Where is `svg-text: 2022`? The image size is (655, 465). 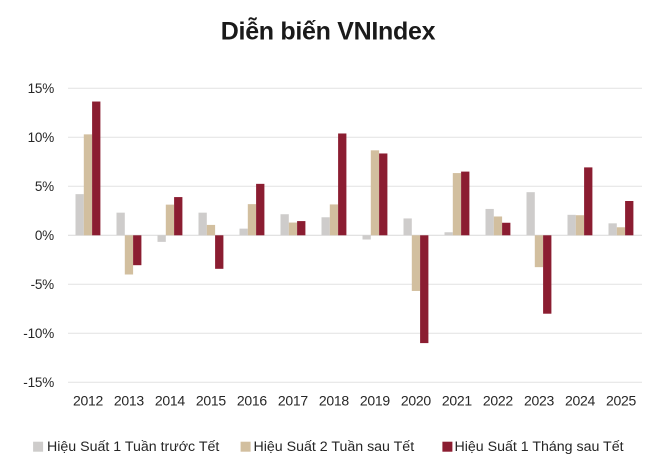 svg-text: 2022 is located at coordinates (498, 401).